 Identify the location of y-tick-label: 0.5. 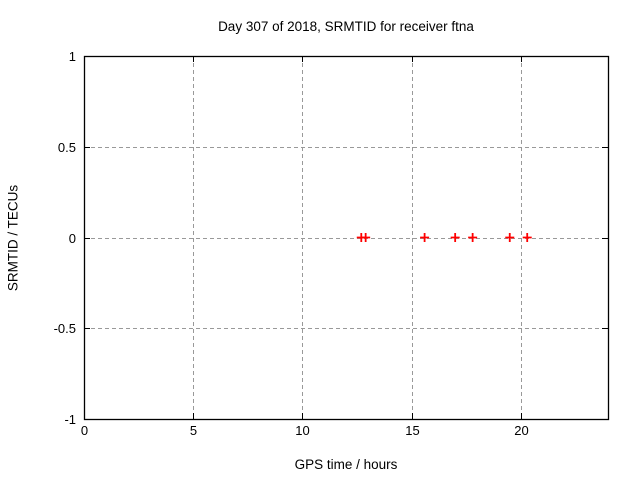
(67, 147).